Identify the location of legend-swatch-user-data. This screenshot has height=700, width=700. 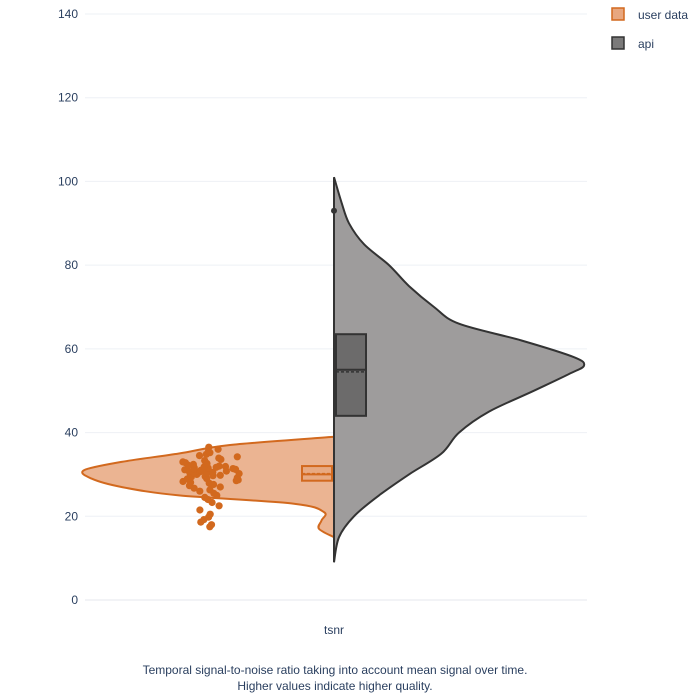
(618, 14).